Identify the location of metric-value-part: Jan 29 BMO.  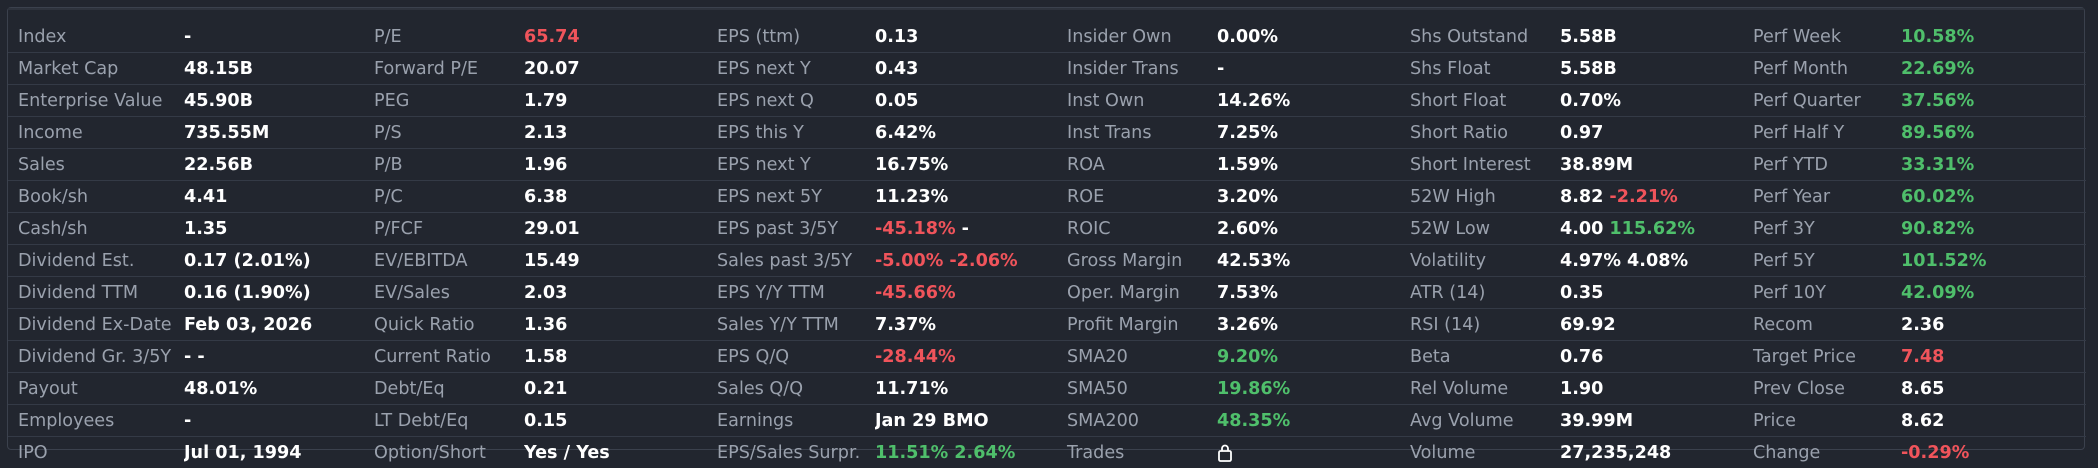
(932, 421).